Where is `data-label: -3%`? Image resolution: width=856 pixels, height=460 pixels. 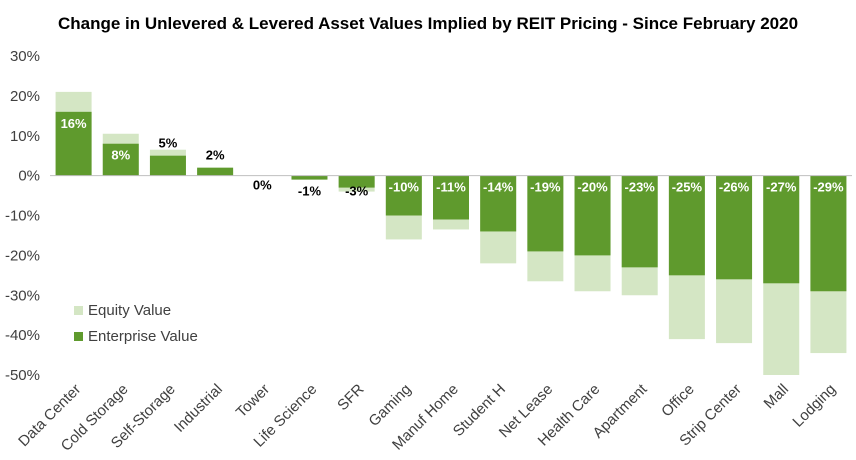 data-label: -3% is located at coordinates (357, 191).